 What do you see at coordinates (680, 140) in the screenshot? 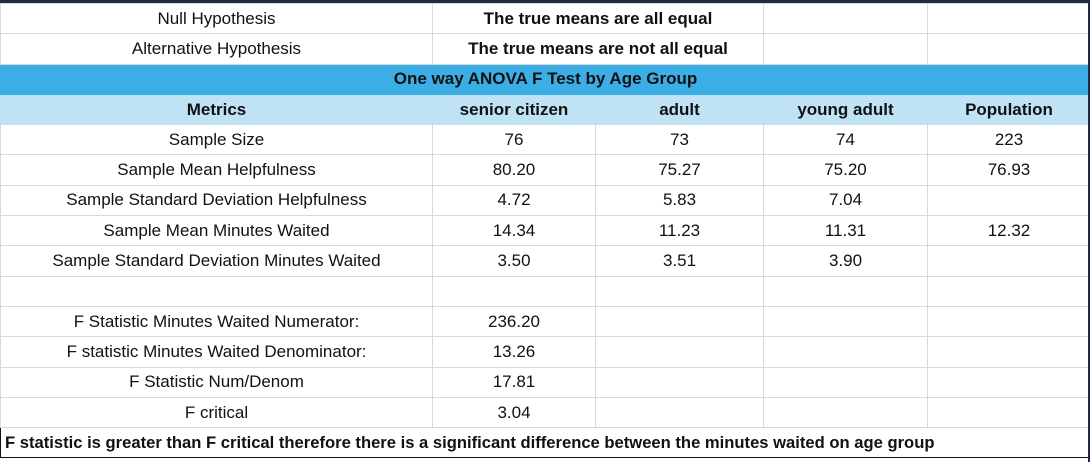
I see `adult-value: 73` at bounding box center [680, 140].